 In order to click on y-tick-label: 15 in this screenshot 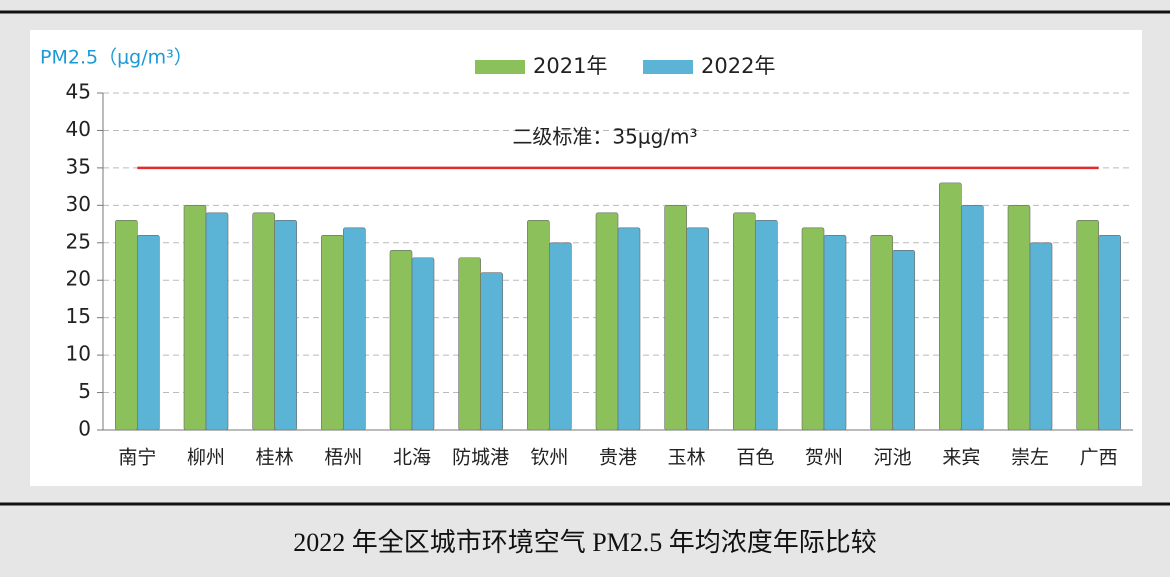, I will do `click(78, 316)`.